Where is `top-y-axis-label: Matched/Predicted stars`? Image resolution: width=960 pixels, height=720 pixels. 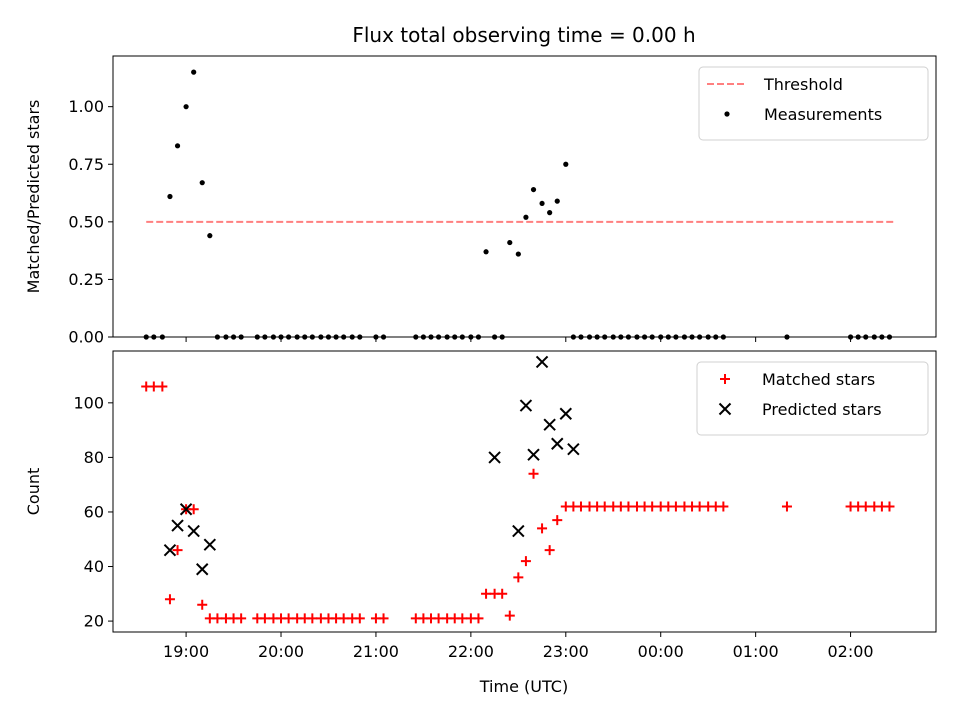 top-y-axis-label: Matched/Predicted stars is located at coordinates (33, 197).